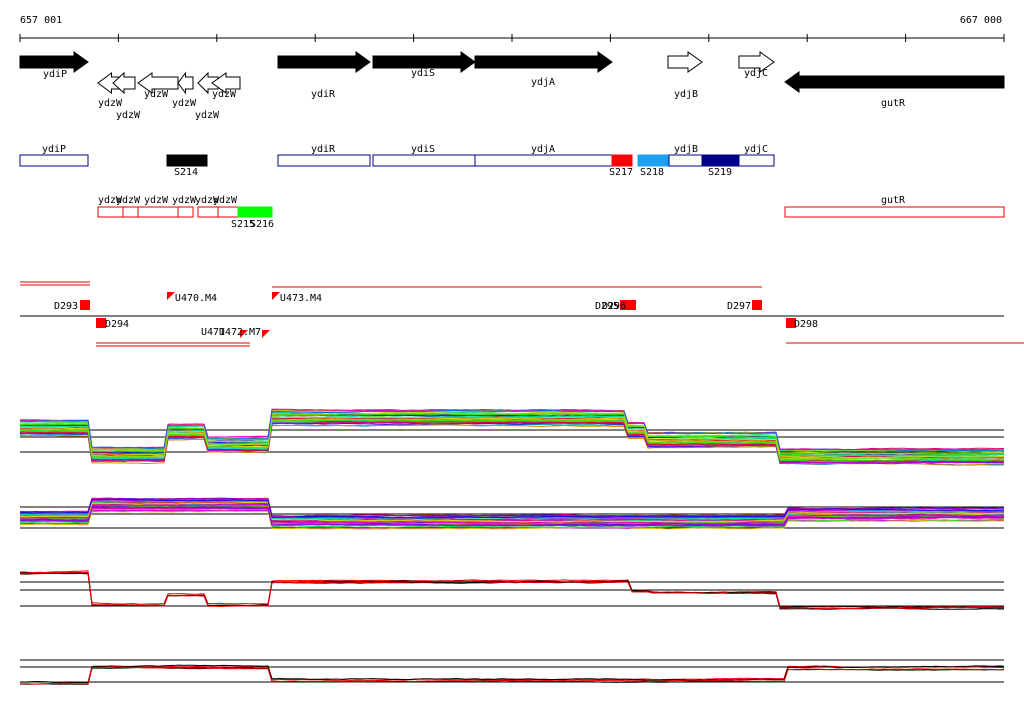 The height and width of the screenshot is (714, 1024). I want to click on probe-label: D293, so click(66, 306).